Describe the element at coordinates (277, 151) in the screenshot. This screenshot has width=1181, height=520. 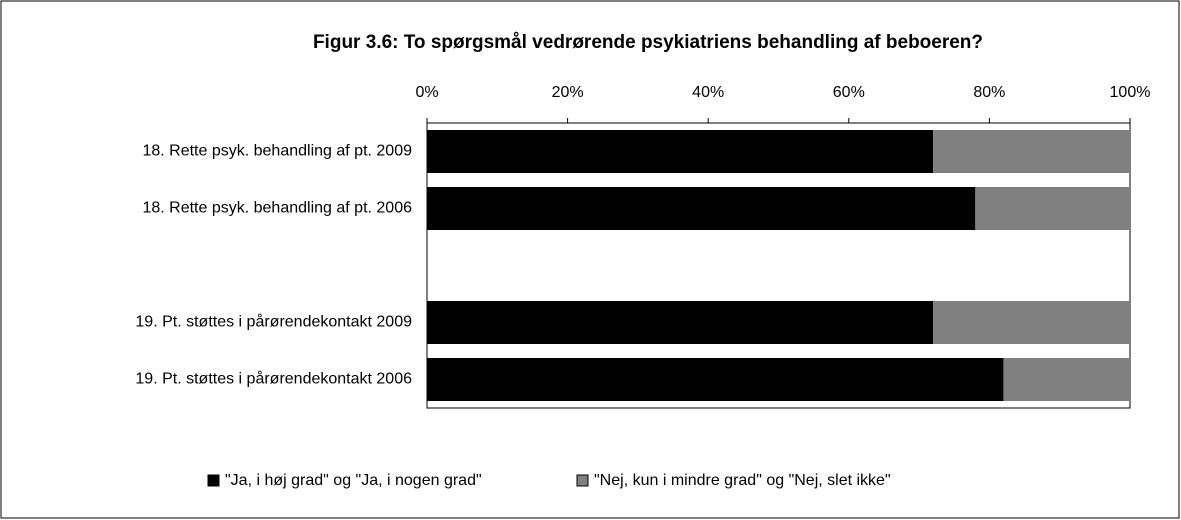
I see `y-tick-label: 18. Rette psyk. behandling af pt. 2009` at that location.